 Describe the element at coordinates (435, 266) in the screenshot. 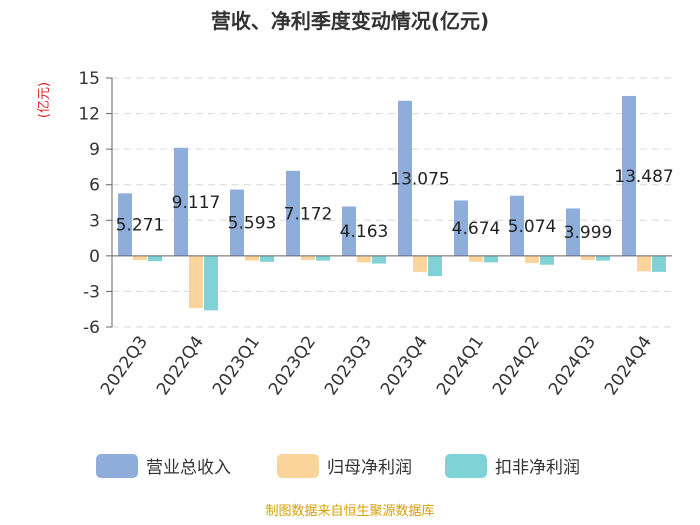

I see `bar-series2-2023Q4` at that location.